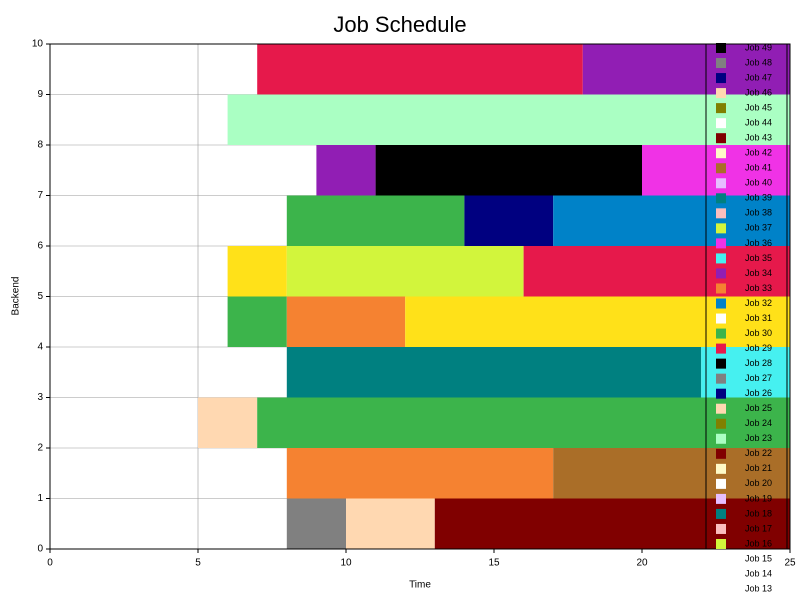  I want to click on legend-label: Job 47, so click(758, 77).